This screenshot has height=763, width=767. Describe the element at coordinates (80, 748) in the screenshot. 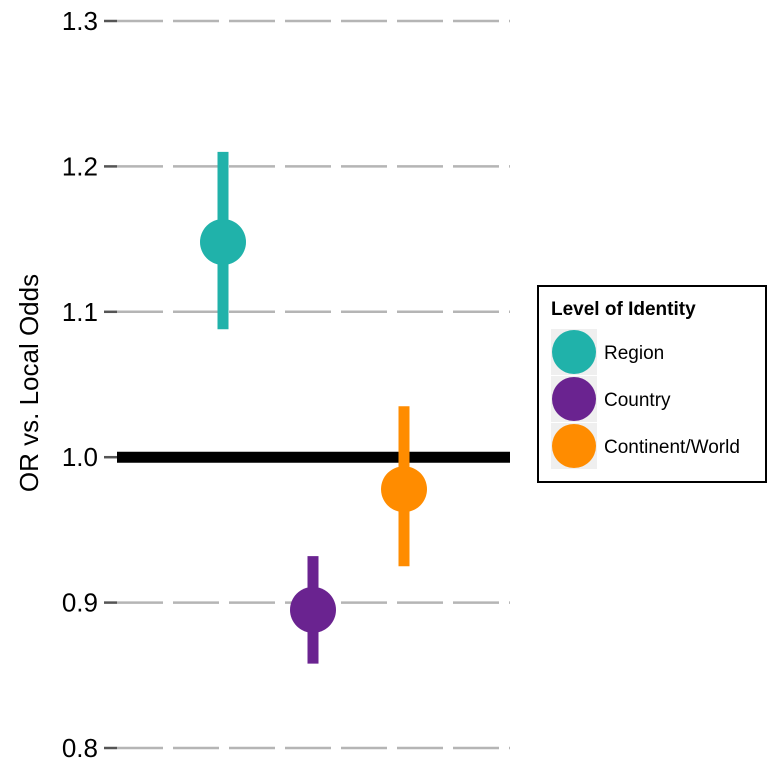

I see `y-tick-label: 0.8` at that location.